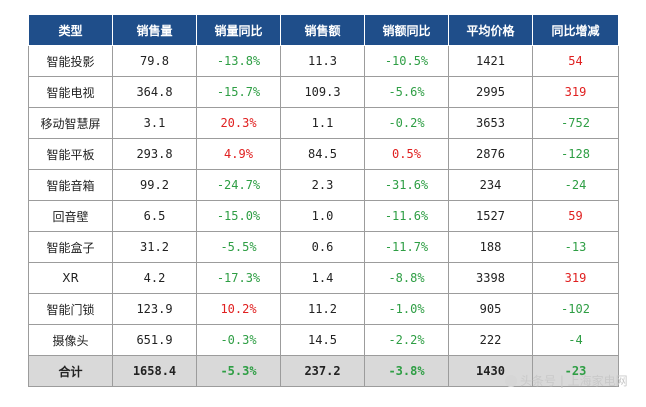  What do you see at coordinates (406, 61) in the screenshot?
I see `amount-yoy-cell: -10.5%` at bounding box center [406, 61].